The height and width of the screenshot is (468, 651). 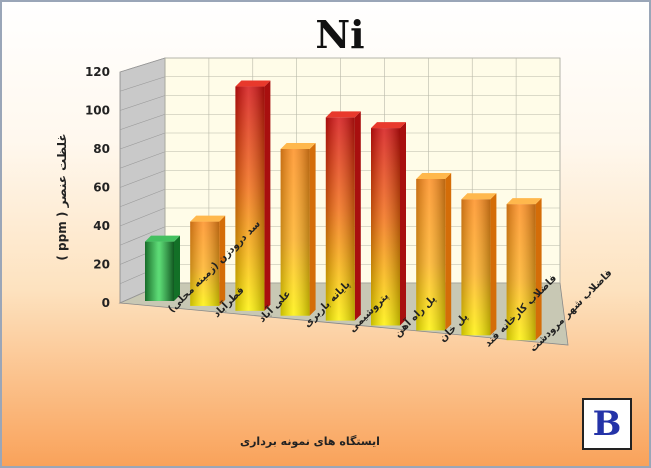 What do you see at coordinates (310, 441) in the screenshot?
I see `x-axis-label: ایستگاه های نمونه برداری` at bounding box center [310, 441].